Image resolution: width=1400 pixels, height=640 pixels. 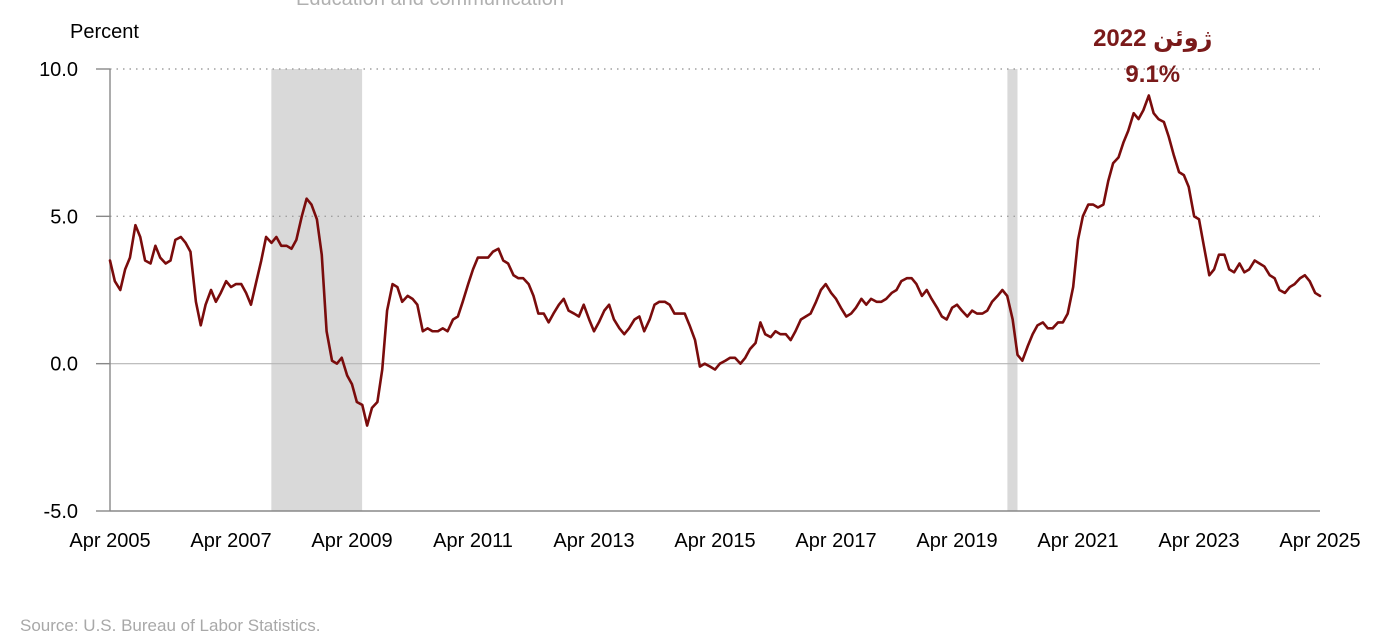 What do you see at coordinates (230, 541) in the screenshot?
I see `x-tick-label-1: Apr 2007` at bounding box center [230, 541].